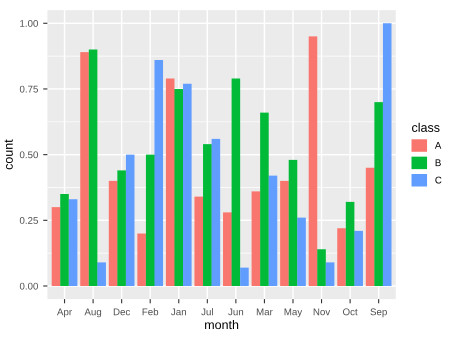 The width and height of the screenshot is (474, 338). Describe the element at coordinates (8, 154) in the screenshot. I see `y-axis-title: count` at that location.